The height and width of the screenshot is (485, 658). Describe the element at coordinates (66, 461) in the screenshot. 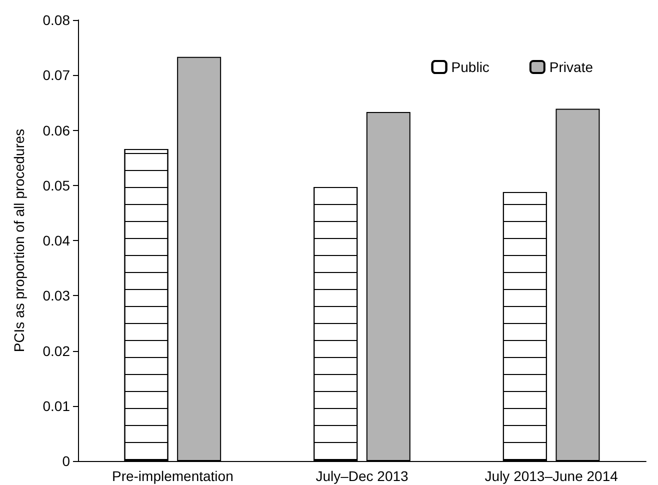

I see `y-tick-label: 0` at that location.